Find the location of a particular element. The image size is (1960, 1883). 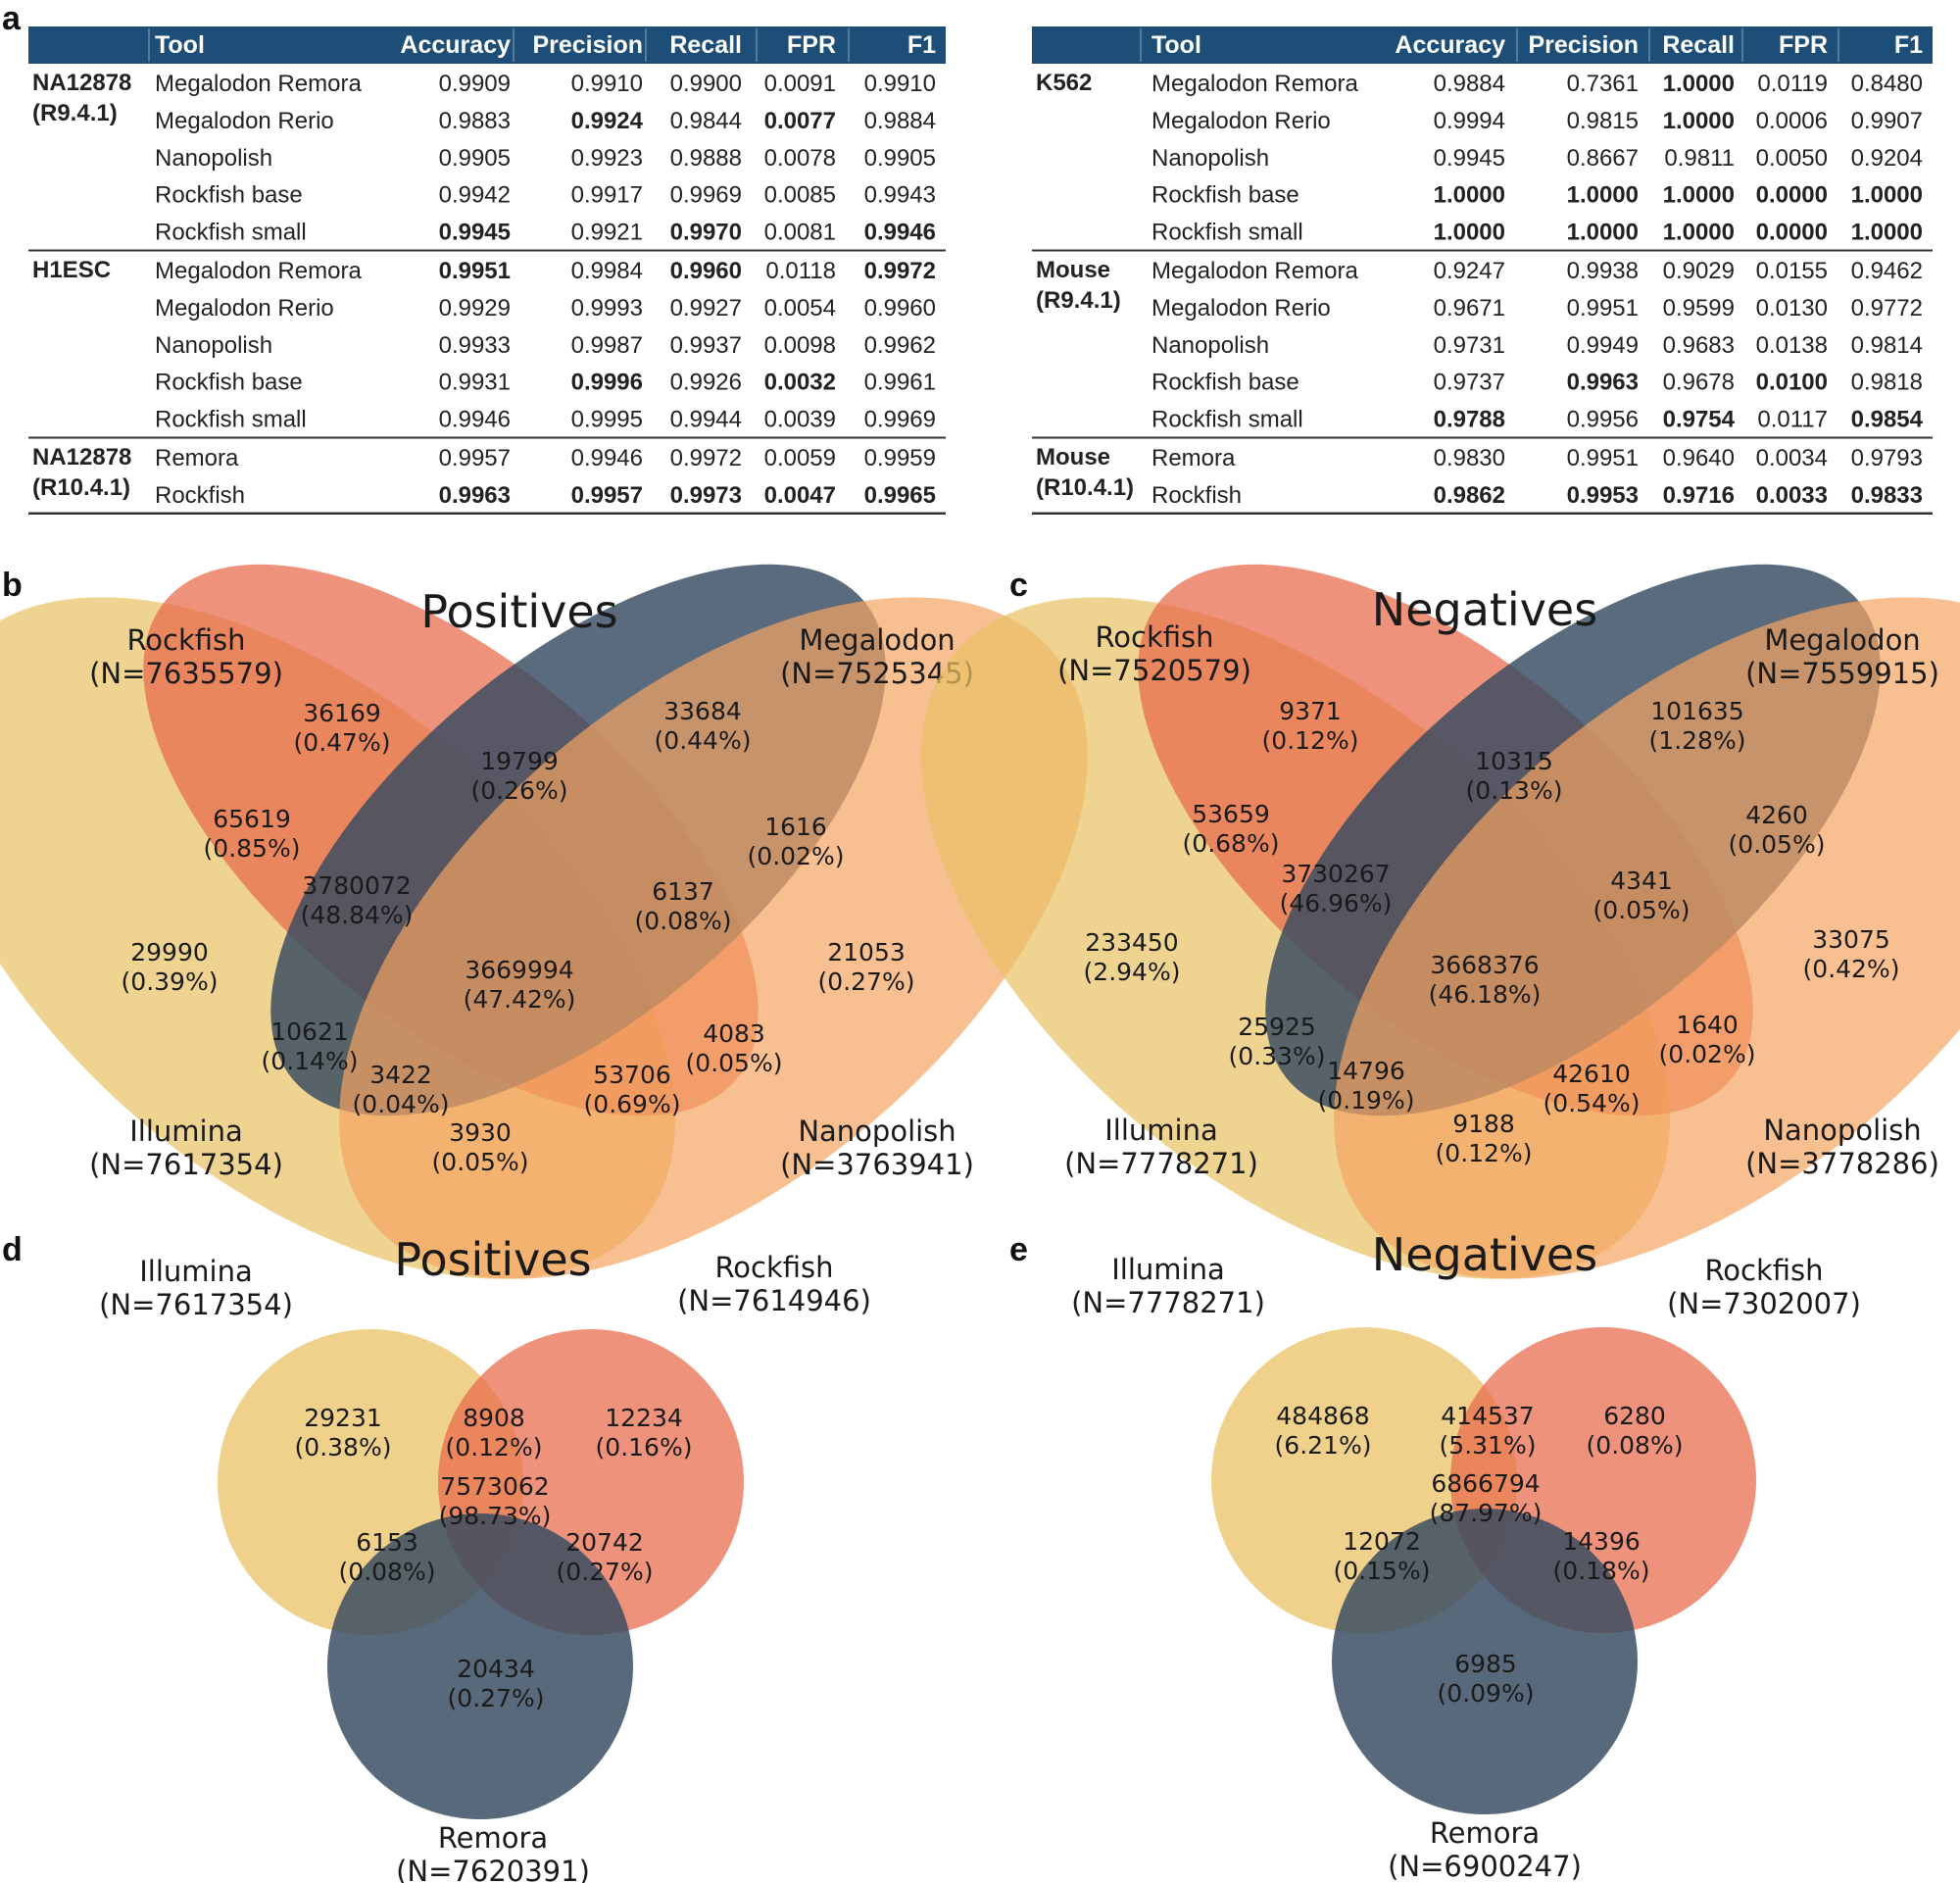

table-group-label: K562 is located at coordinates (1064, 83).